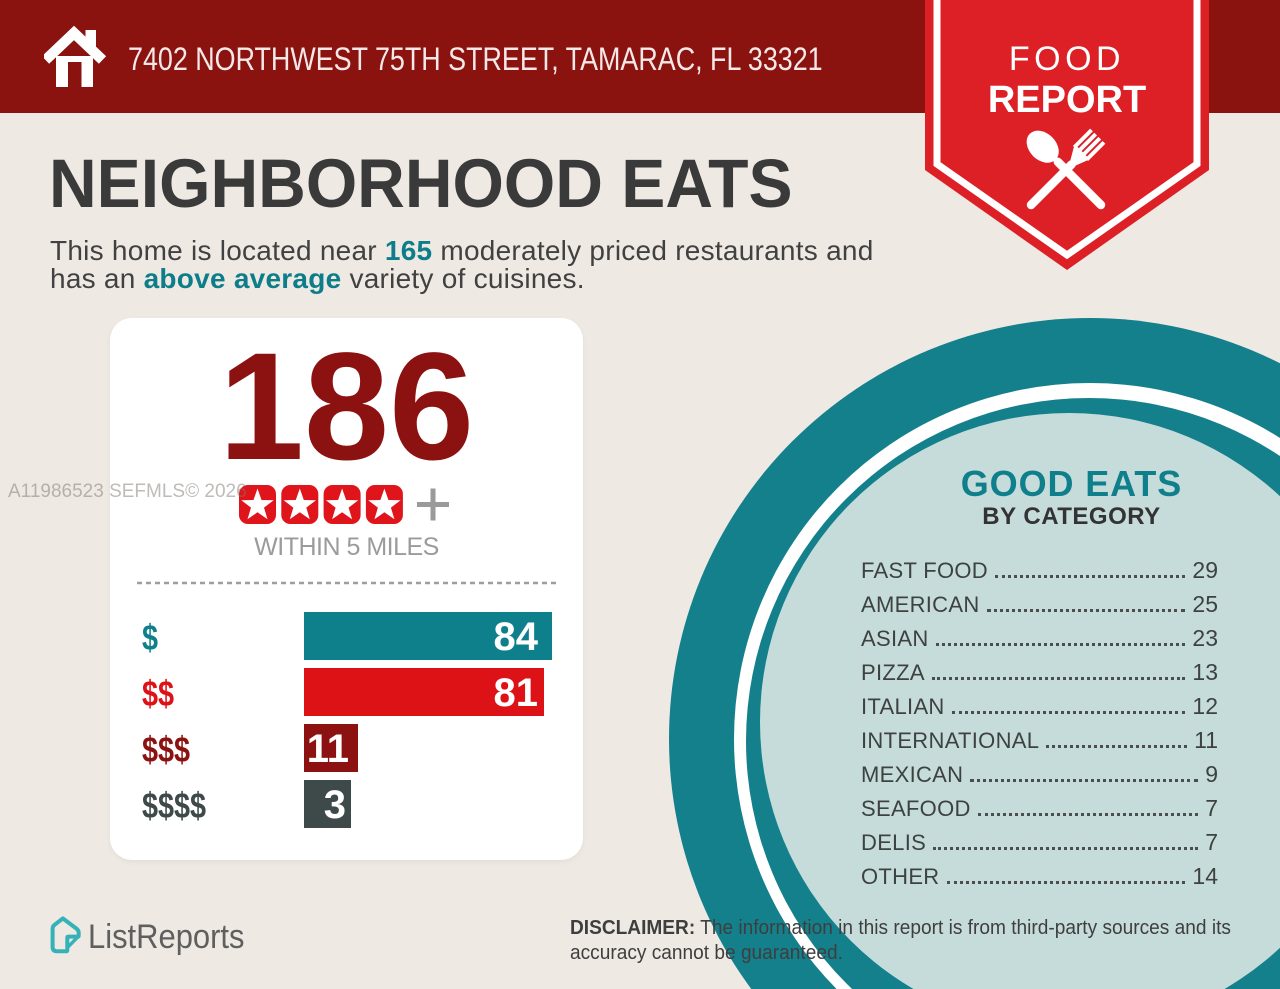 The height and width of the screenshot is (989, 1280). Describe the element at coordinates (1067, 59) in the screenshot. I see `svg-text: FOOD` at that location.